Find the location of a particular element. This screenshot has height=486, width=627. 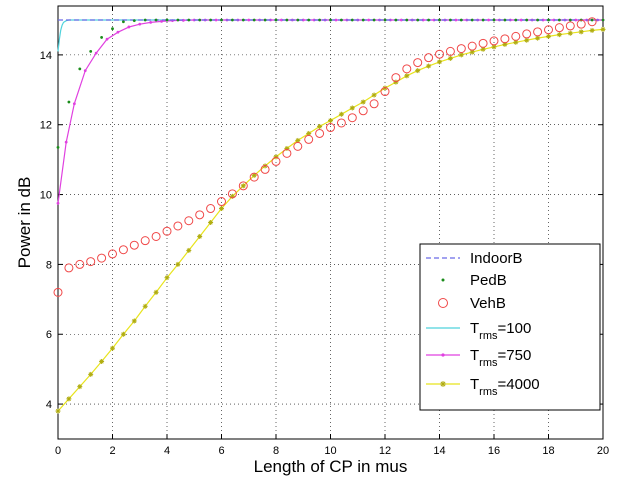

x-tick-label: 10 is located at coordinates (330, 451).